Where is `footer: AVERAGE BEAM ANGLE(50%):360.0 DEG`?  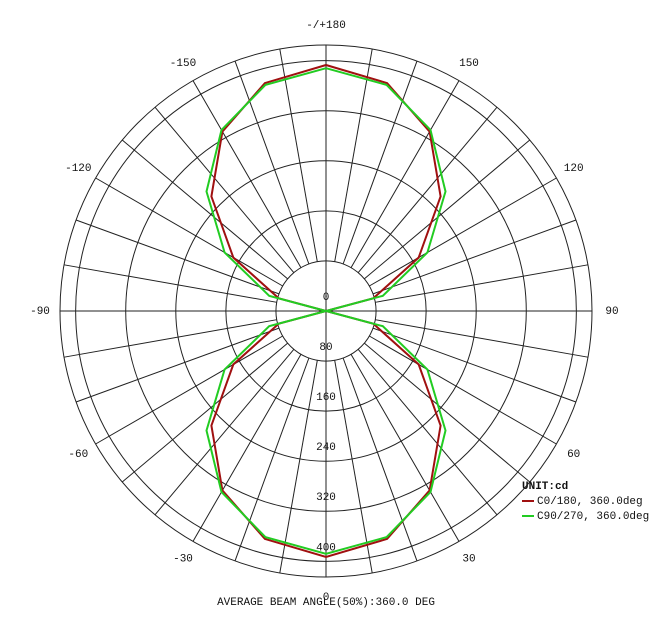 footer: AVERAGE BEAM ANGLE(50%):360.0 DEG is located at coordinates (326, 603).